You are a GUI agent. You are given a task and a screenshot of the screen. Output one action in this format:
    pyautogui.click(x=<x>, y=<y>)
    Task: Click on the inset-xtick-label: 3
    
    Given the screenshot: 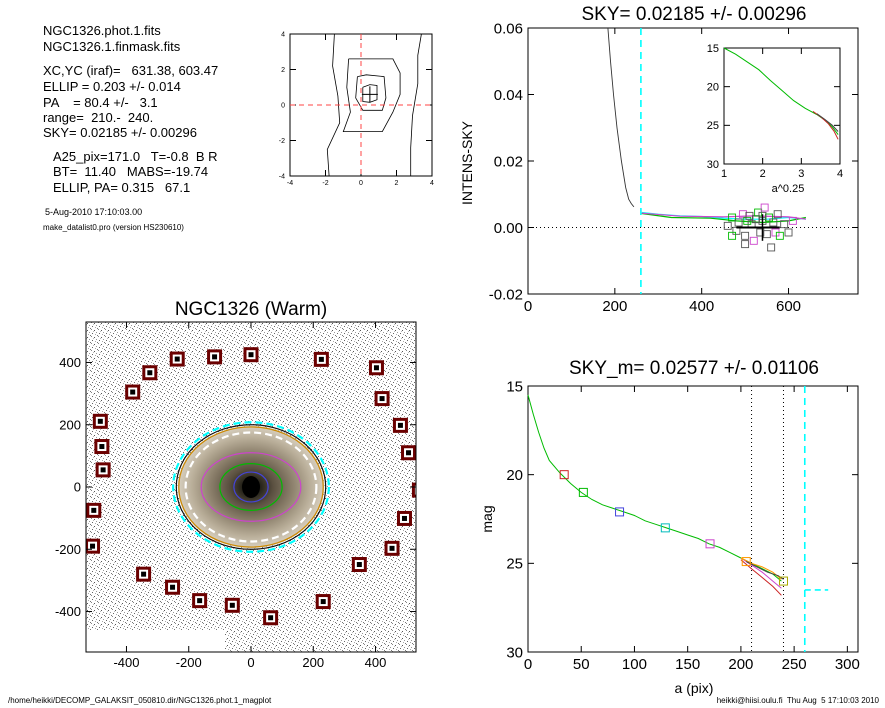 What is the action you would take?
    pyautogui.click(x=801, y=174)
    